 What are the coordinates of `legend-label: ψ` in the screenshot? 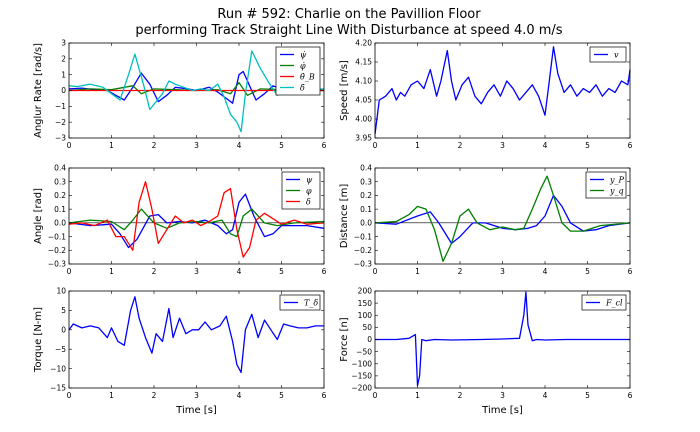 It's located at (309, 180).